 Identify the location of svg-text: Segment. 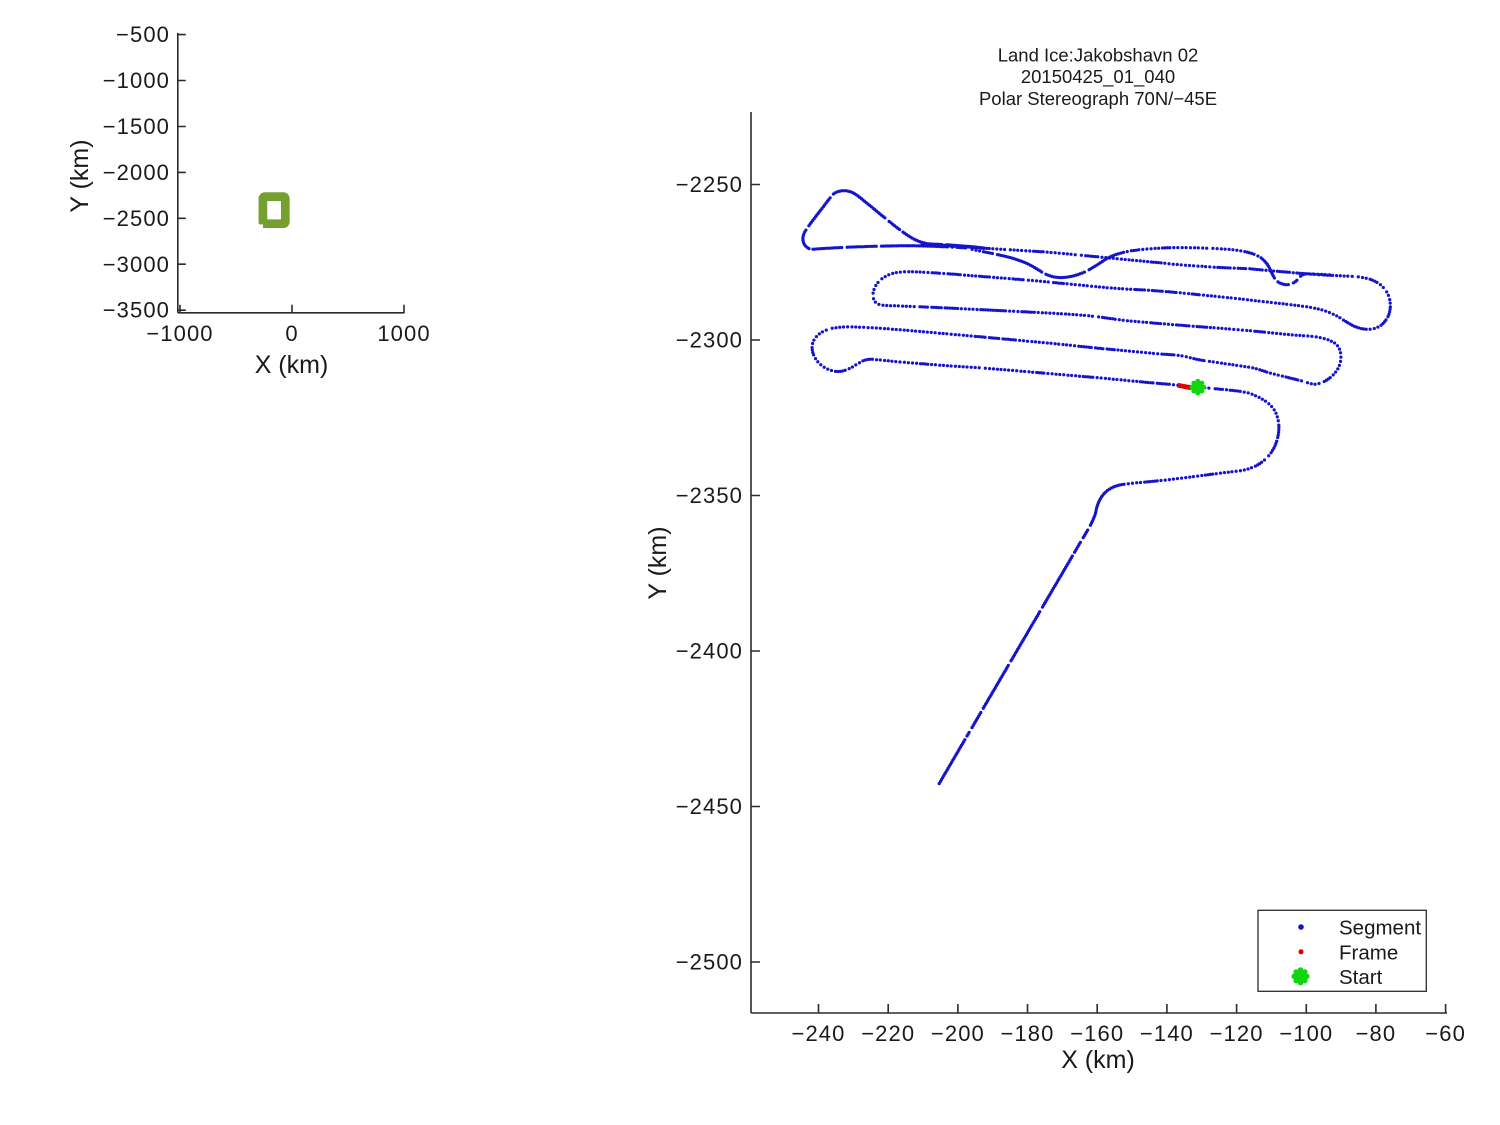
(1380, 928).